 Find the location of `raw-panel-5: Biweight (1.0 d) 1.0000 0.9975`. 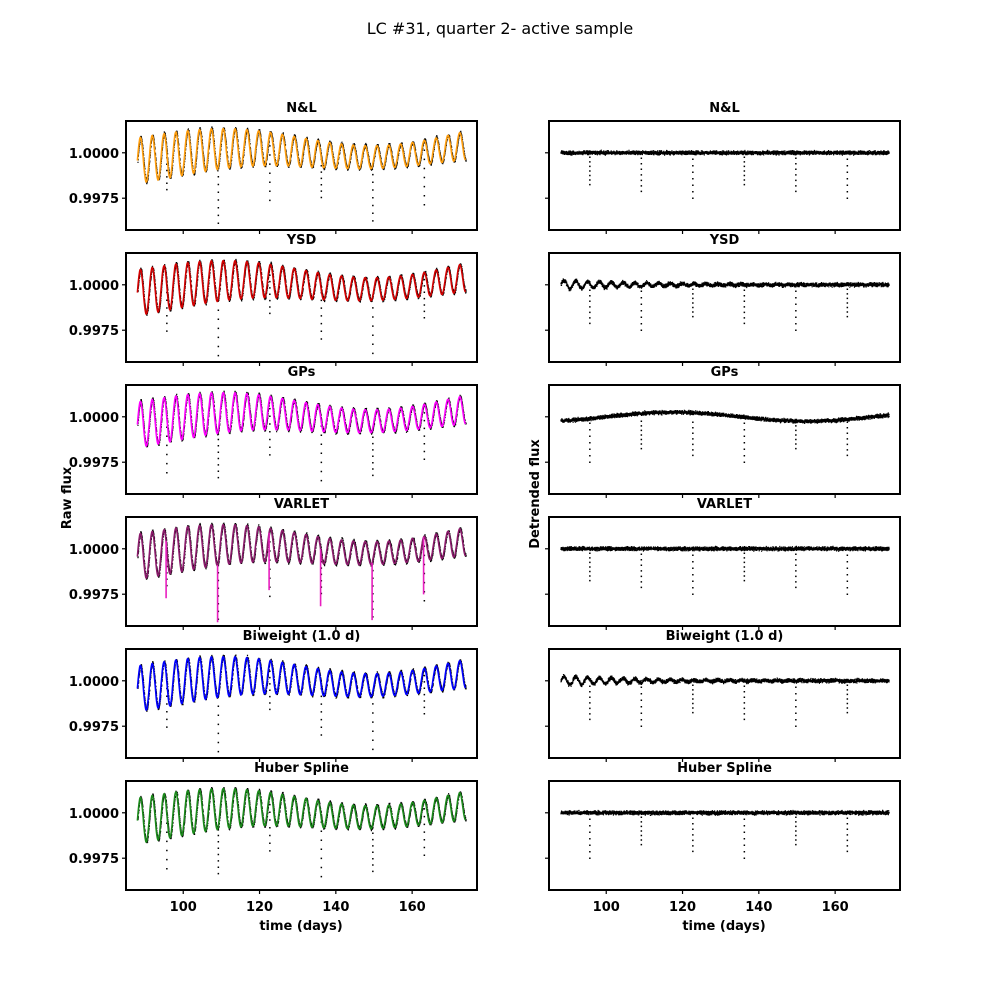

raw-panel-5: Biweight (1.0 d) 1.0000 0.9975 is located at coordinates (273, 695).